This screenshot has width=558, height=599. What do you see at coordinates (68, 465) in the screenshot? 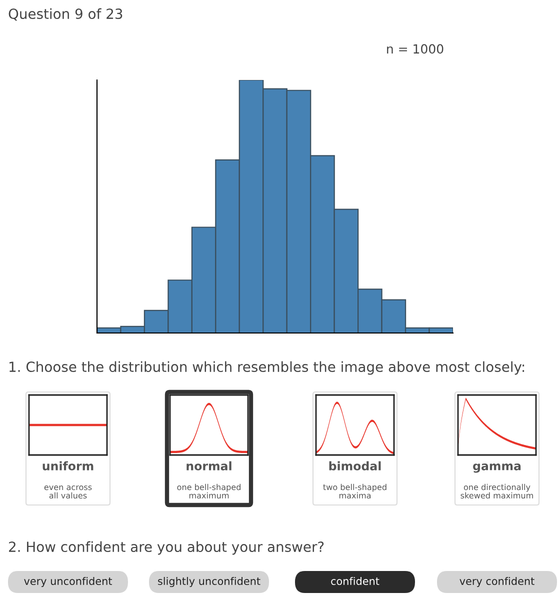
I see `text: uniform` at bounding box center [68, 465].